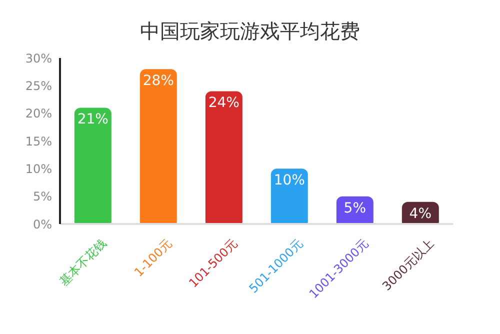 This screenshot has width=500, height=334. What do you see at coordinates (83, 262) in the screenshot?
I see `x-tick-label: 基本不花钱` at bounding box center [83, 262].